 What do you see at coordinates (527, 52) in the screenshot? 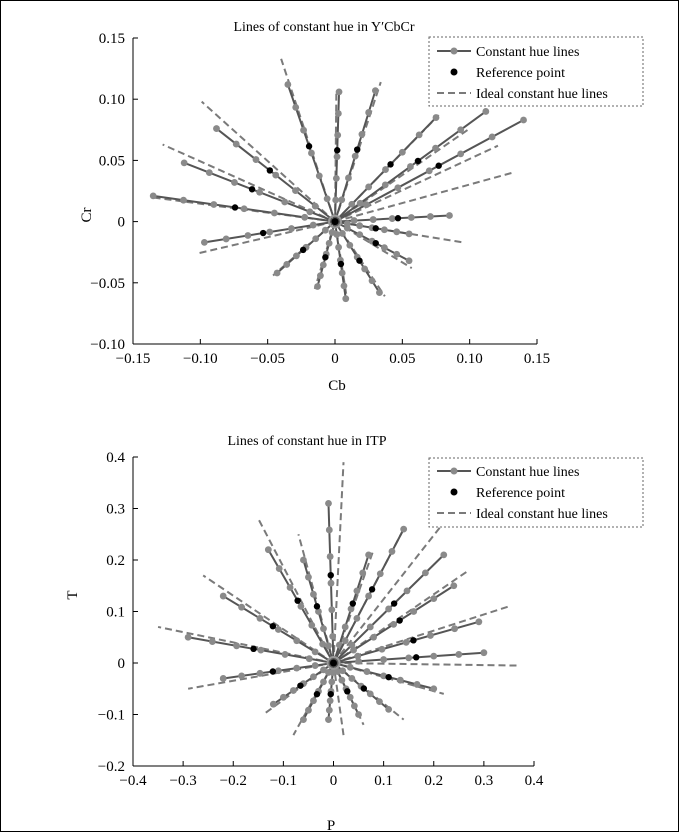
I see `legend-constant-label: Constant hue lines` at bounding box center [527, 52].